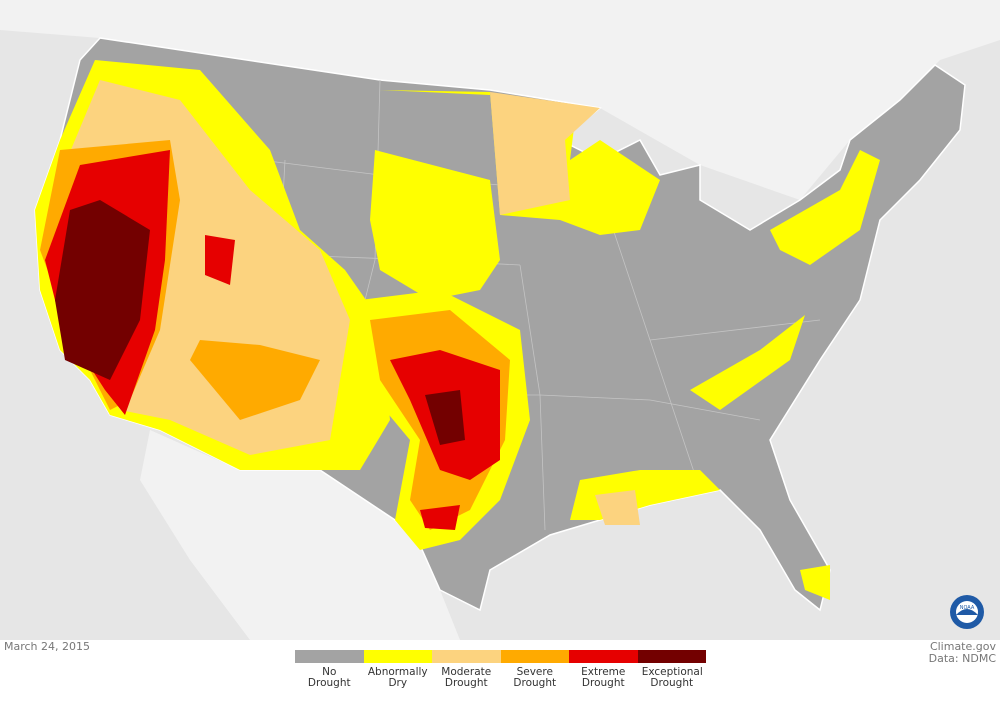 This screenshot has width=1000, height=704. Describe the element at coordinates (962, 658) in the screenshot. I see `data-source: Data: NDMC` at that location.